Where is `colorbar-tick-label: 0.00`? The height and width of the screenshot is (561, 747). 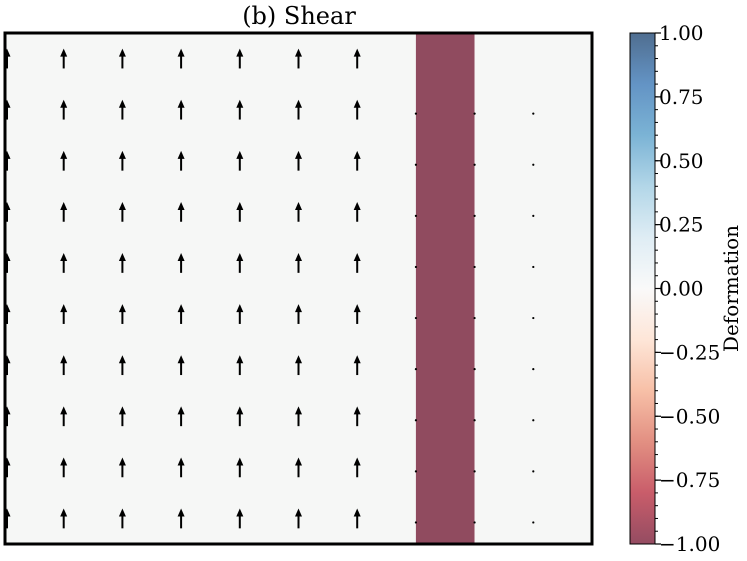
colorbar-tick-label: 0.00 is located at coordinates (681, 289).